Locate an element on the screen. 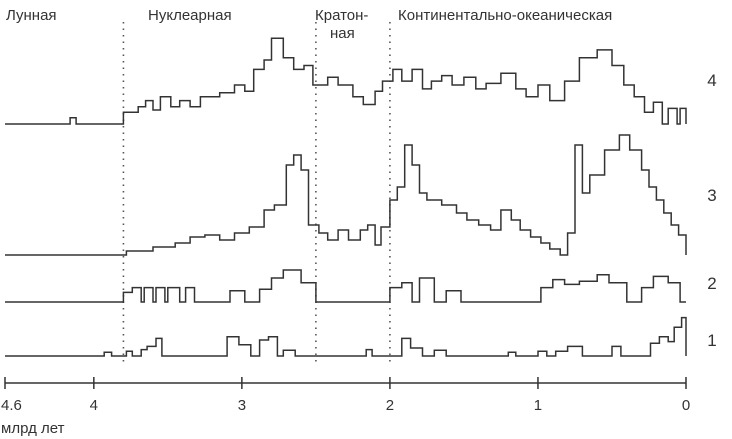 The width and height of the screenshot is (732, 439). series-label-2: 2 is located at coordinates (711, 283).